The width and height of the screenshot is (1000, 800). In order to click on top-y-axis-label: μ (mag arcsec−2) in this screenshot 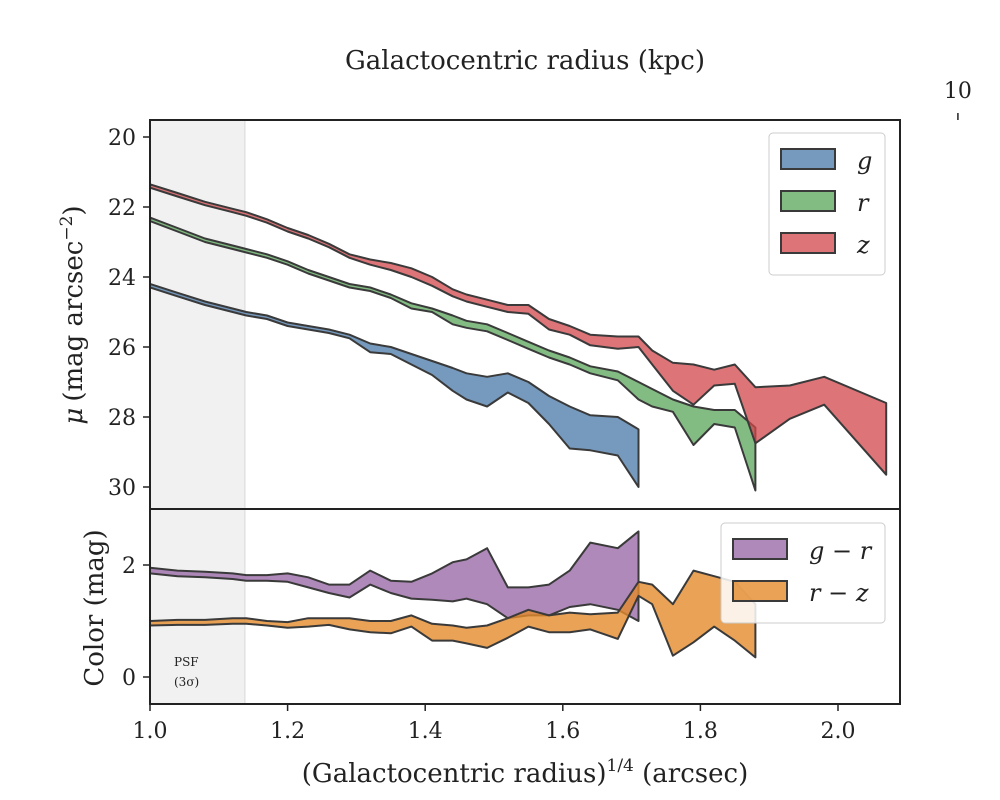, I will do `click(73, 314)`.